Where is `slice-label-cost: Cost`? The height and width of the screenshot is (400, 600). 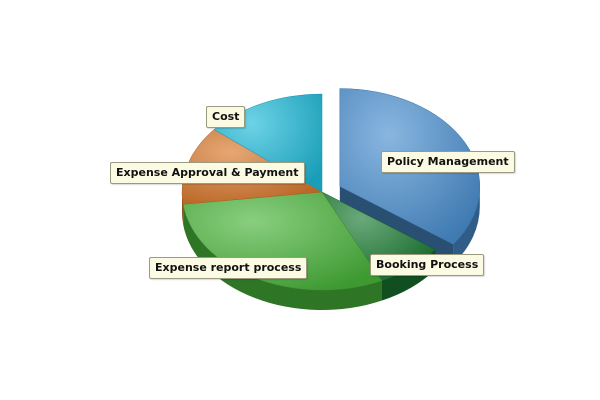 slice-label-cost: Cost is located at coordinates (226, 117).